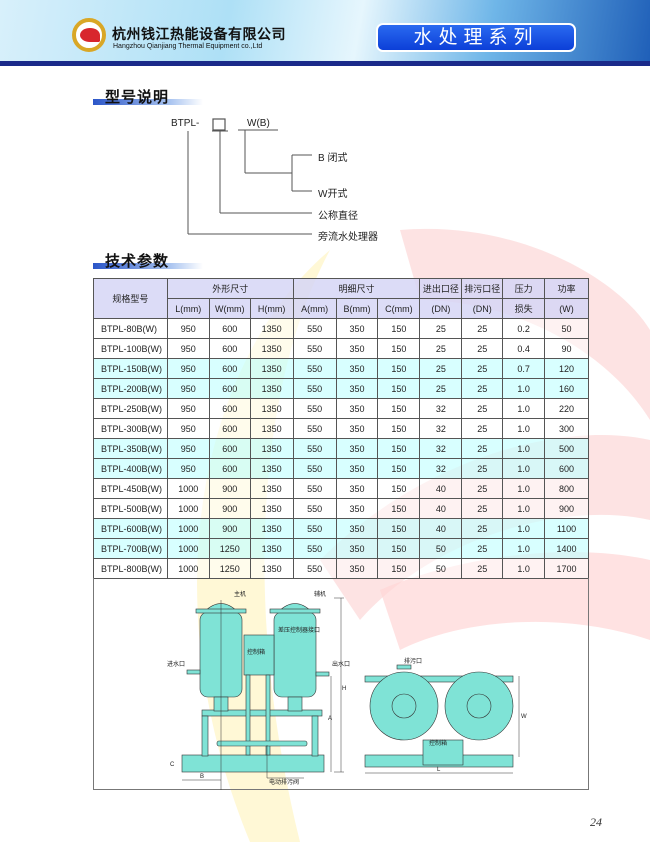  What do you see at coordinates (130, 468) in the screenshot?
I see `cell-model: BTPL-400B(W)` at bounding box center [130, 468].